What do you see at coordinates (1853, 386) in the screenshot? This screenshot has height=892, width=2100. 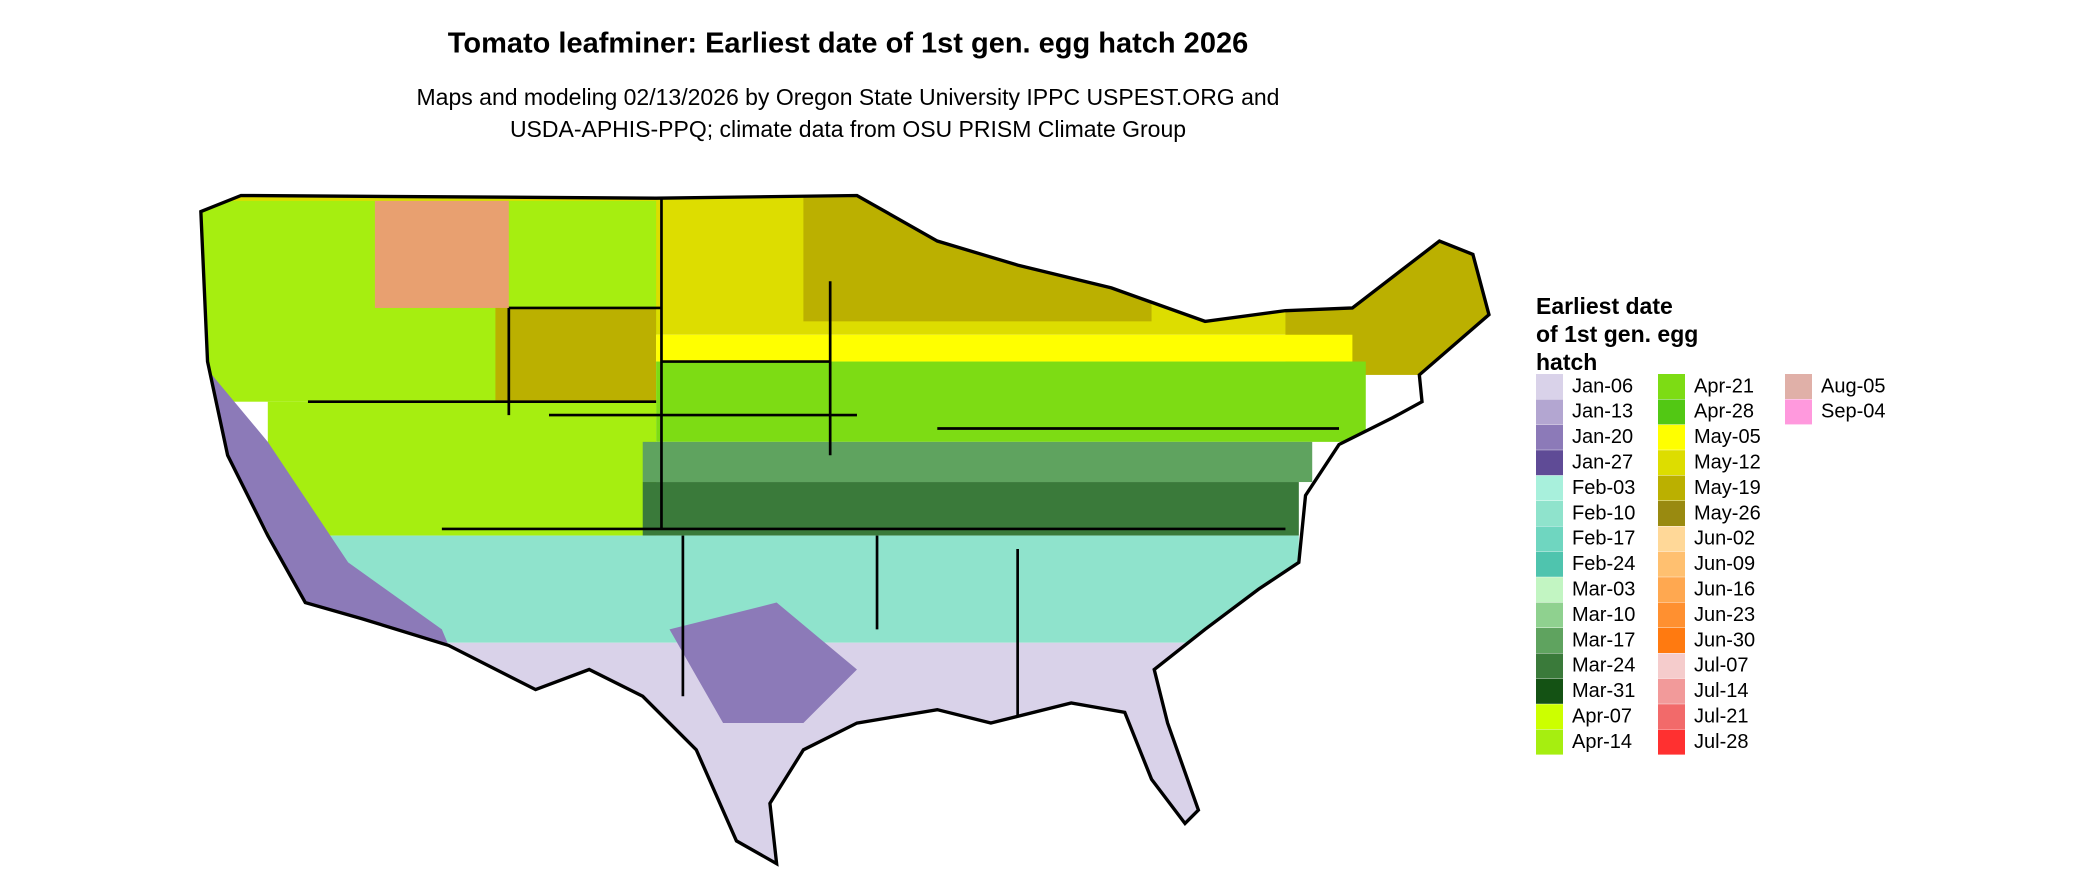 I see `legend-label: Aug-05` at bounding box center [1853, 386].